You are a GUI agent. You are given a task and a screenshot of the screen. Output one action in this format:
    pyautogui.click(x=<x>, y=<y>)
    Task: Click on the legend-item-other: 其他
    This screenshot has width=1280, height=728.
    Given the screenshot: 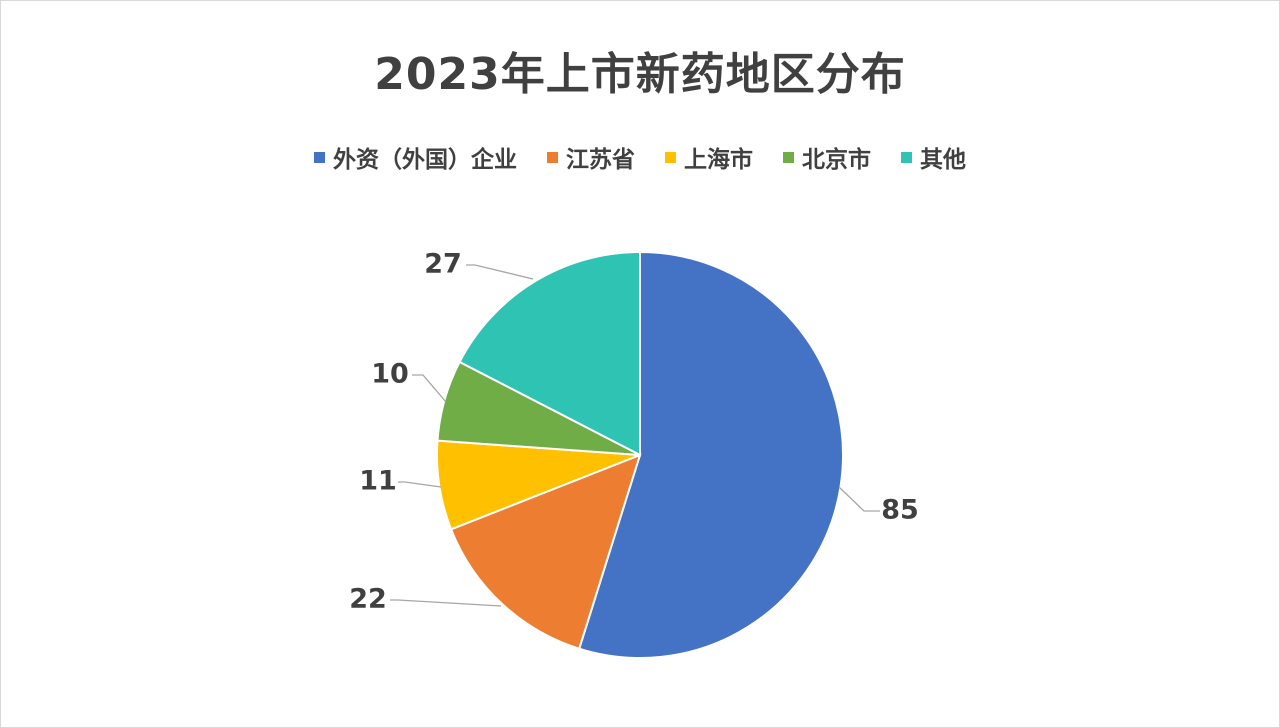 What is the action you would take?
    pyautogui.click(x=933, y=157)
    